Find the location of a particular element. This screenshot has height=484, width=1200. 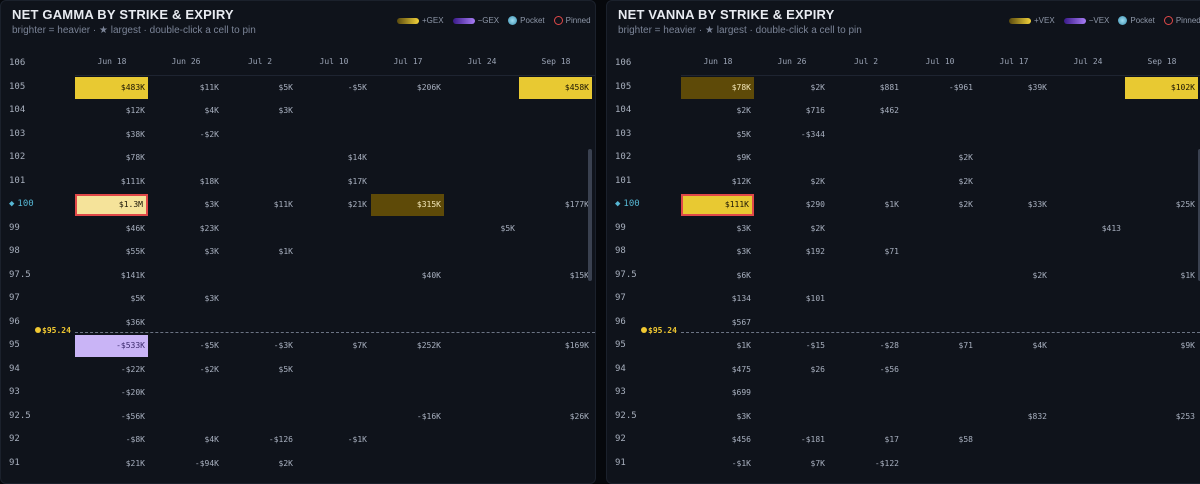

heatmap-cell: $101 is located at coordinates (815, 298).